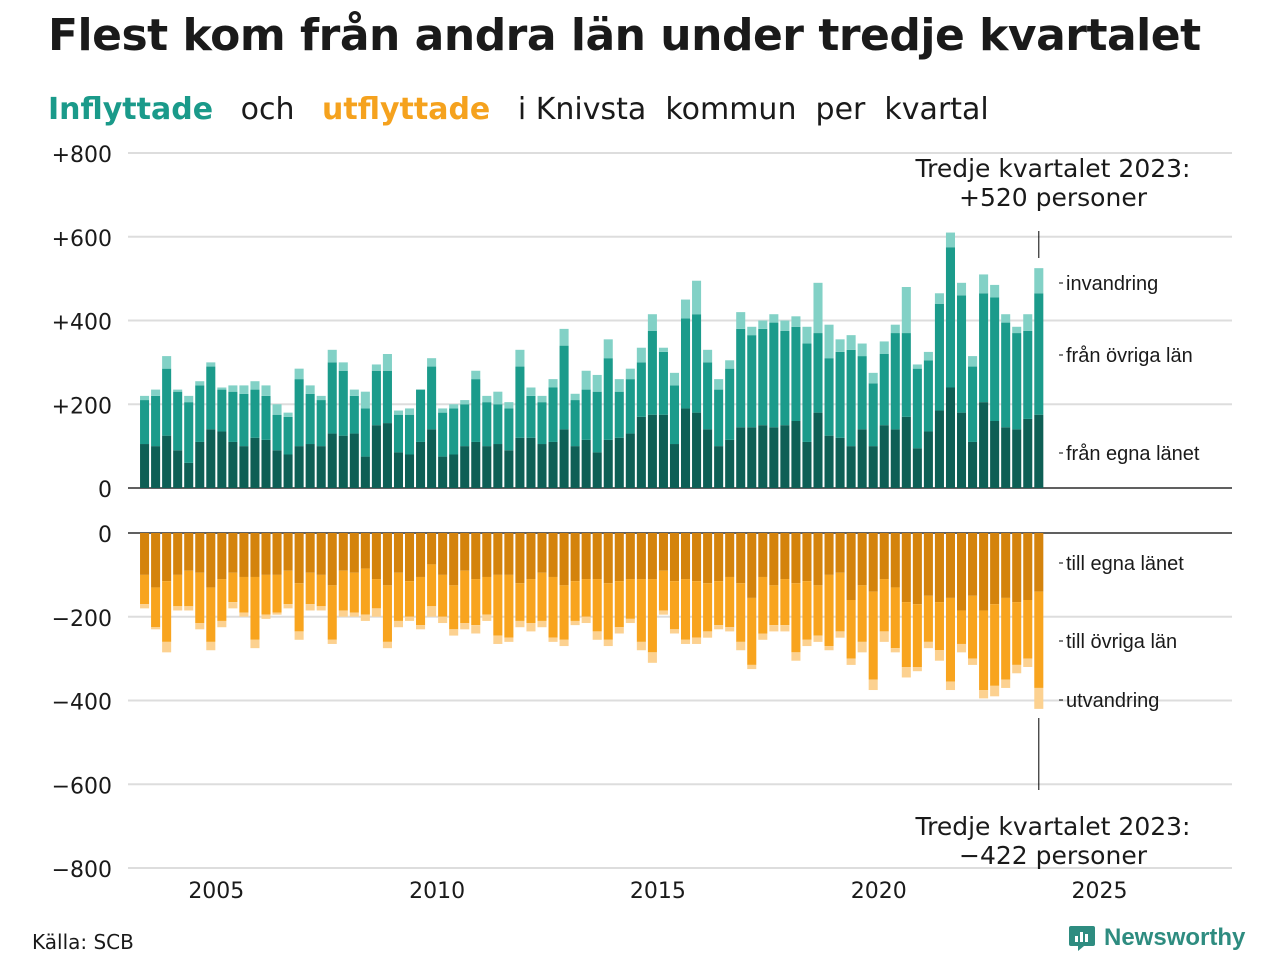 The width and height of the screenshot is (1280, 960). I want to click on legend-out-other-counties: till övriga län, so click(1121, 642).